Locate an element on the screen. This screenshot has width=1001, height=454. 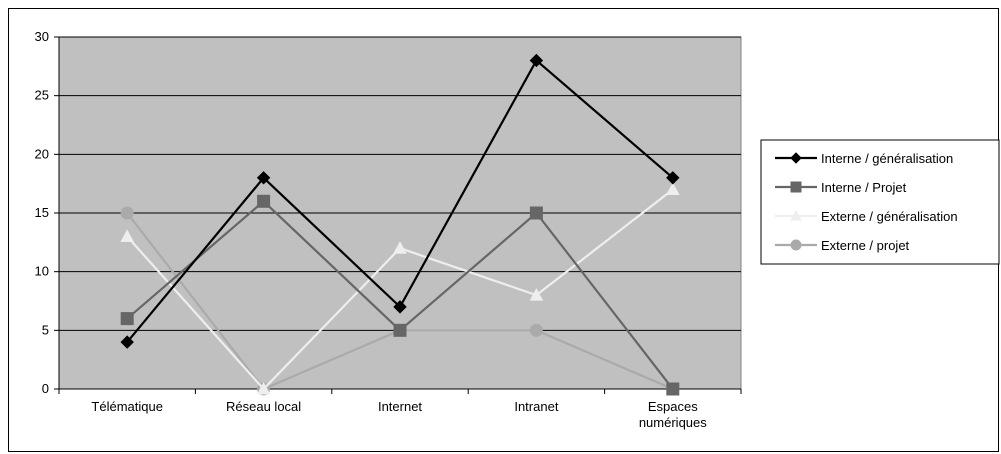
y-tick-label-20: 20 is located at coordinates (42, 153).